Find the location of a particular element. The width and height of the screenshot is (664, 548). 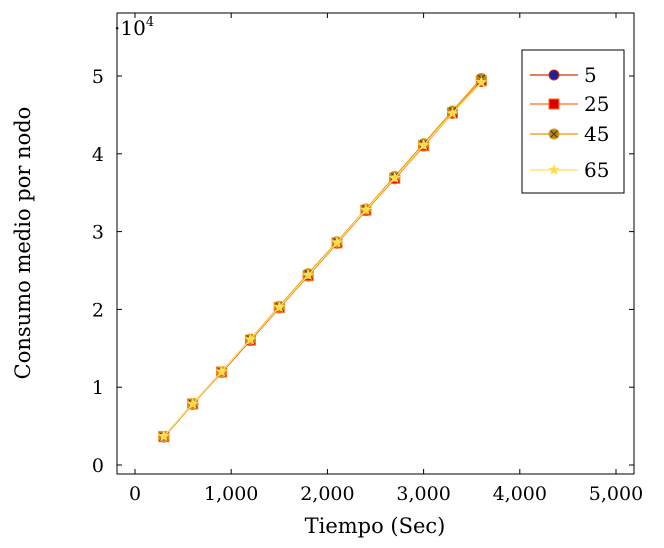

y-tick-label: 3 is located at coordinates (98, 233).